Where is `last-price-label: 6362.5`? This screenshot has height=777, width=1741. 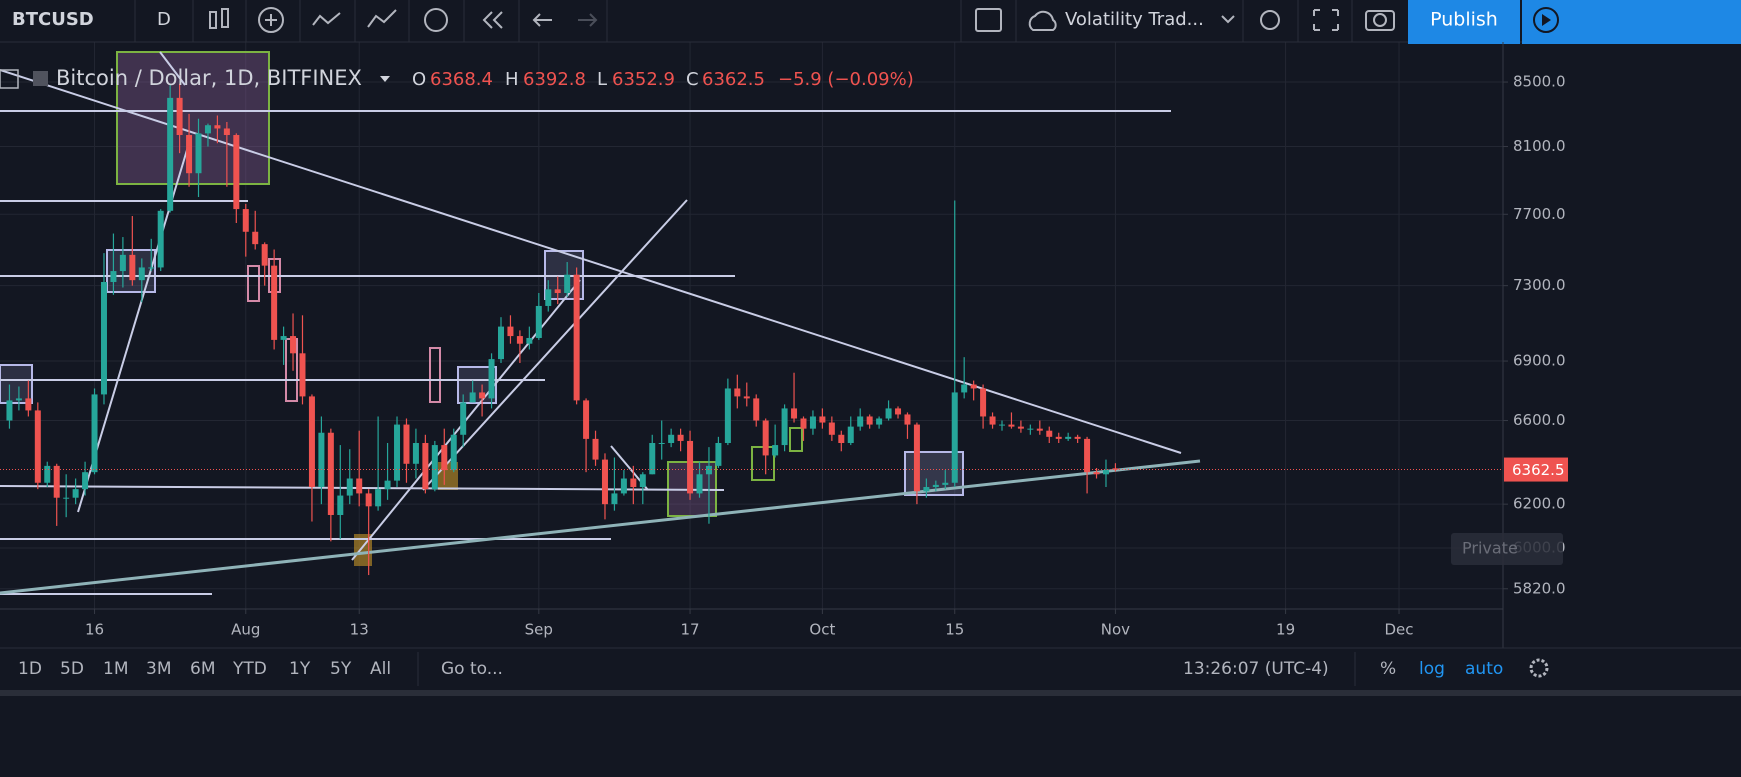 last-price-label: 6362.5 is located at coordinates (1538, 470).